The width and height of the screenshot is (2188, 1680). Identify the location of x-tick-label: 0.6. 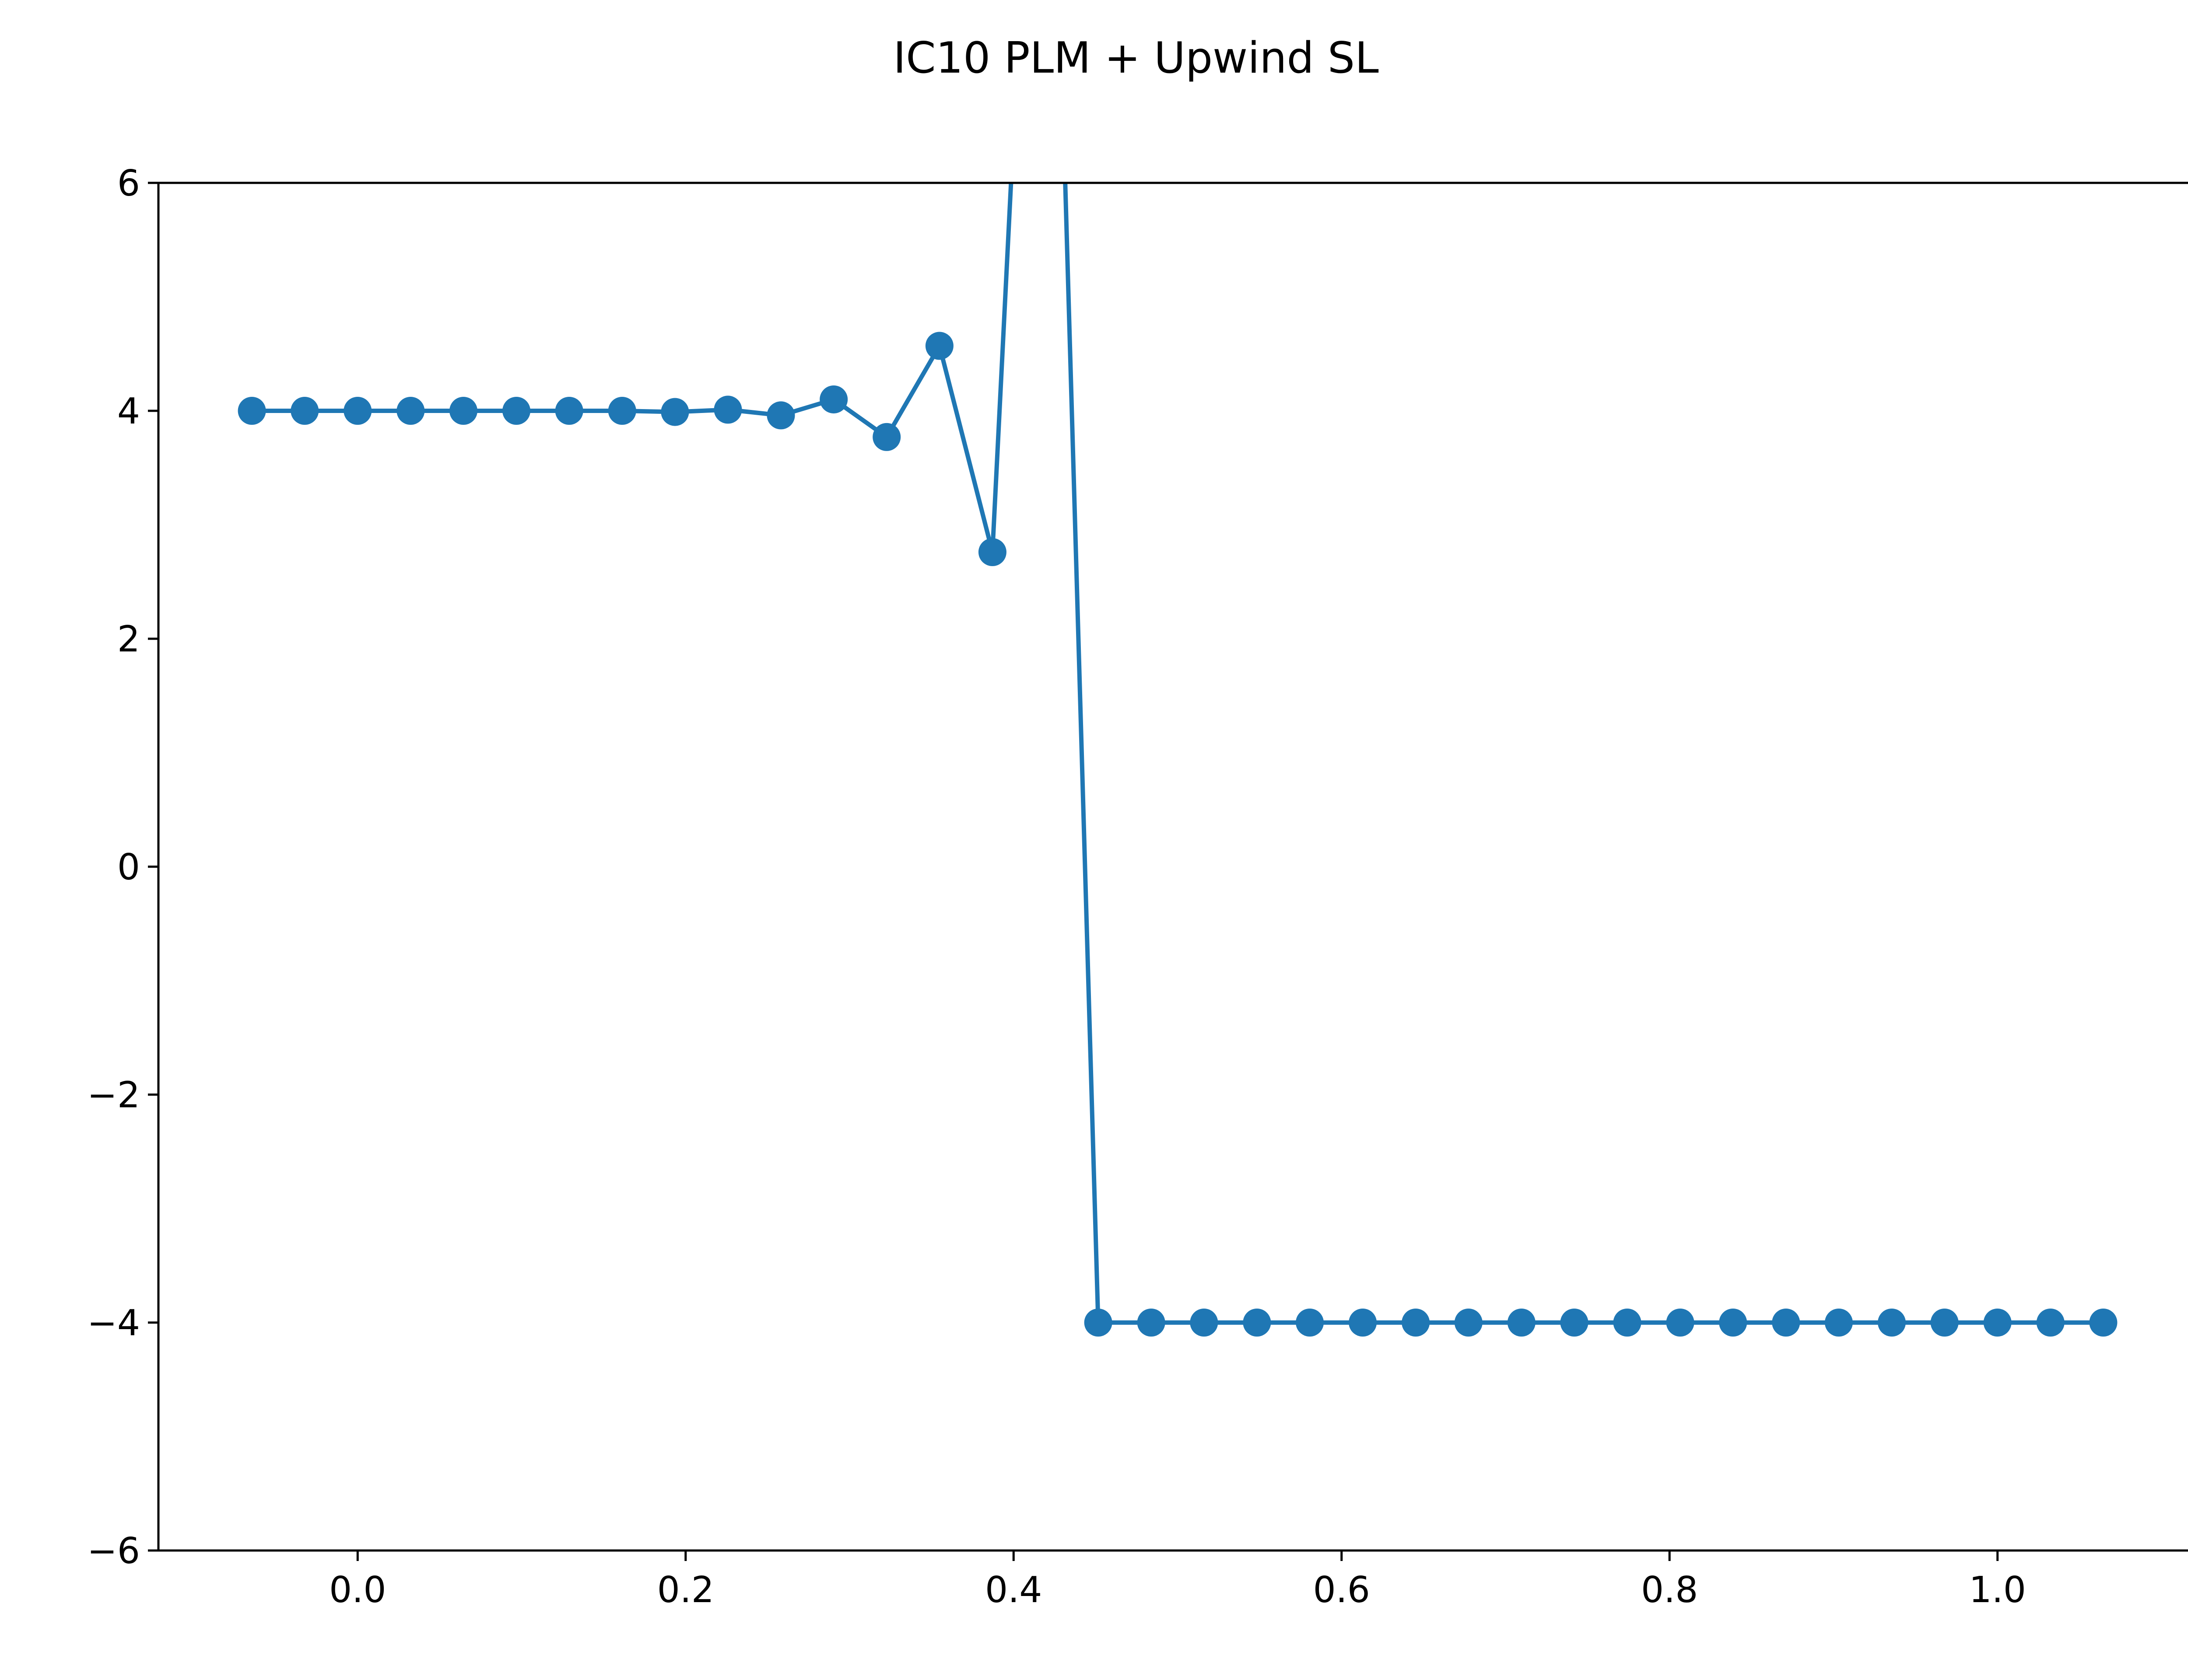
(1341, 1590).